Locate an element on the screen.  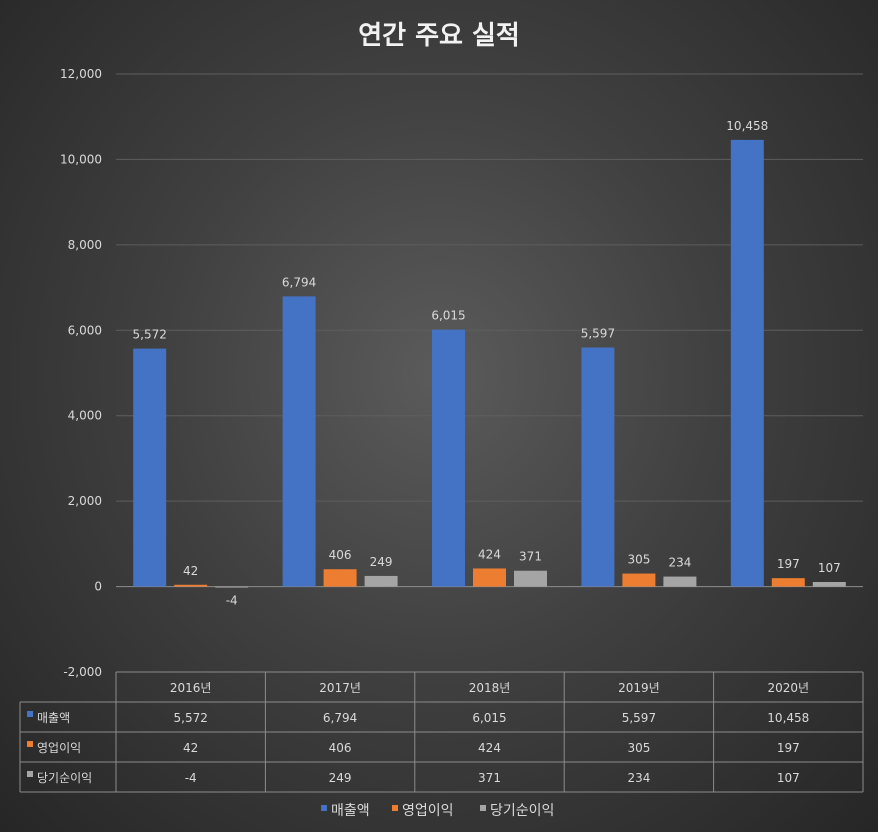
category-label: 2017년 is located at coordinates (340, 688).